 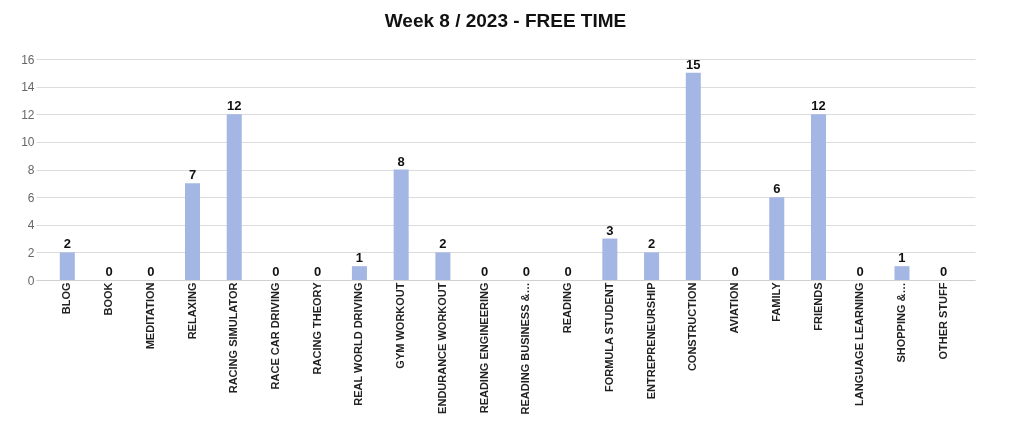 I want to click on y-tick-label: 8, so click(x=31, y=170).